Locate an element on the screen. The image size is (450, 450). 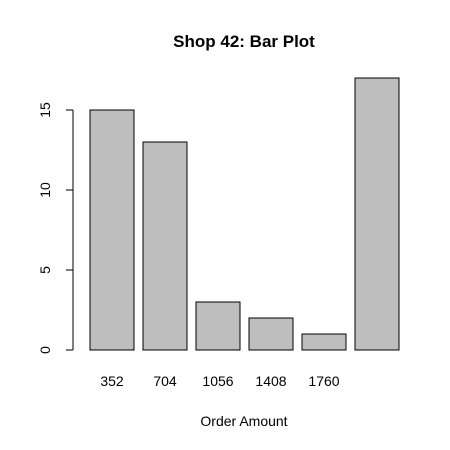
chart-title: Shop 42: Bar Plot is located at coordinates (244, 41).